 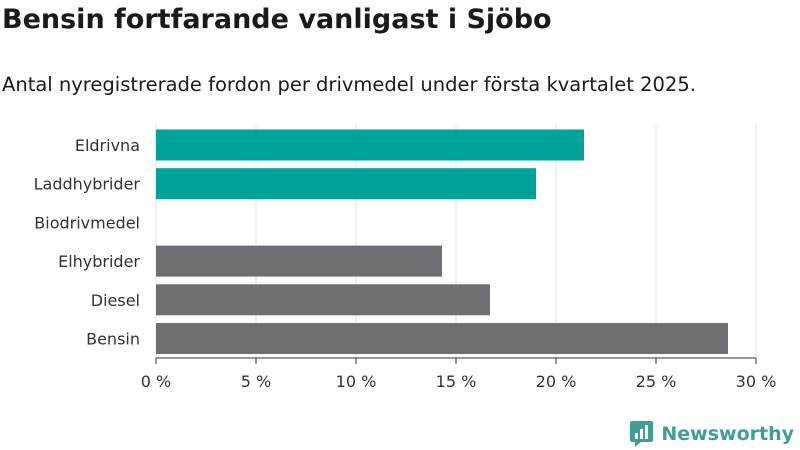 What do you see at coordinates (556, 381) in the screenshot?
I see `x-tick-label: 20 %` at bounding box center [556, 381].